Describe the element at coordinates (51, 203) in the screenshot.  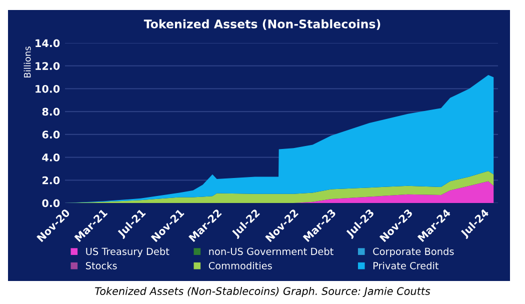
I see `y-tick-label: 0.0` at that location.